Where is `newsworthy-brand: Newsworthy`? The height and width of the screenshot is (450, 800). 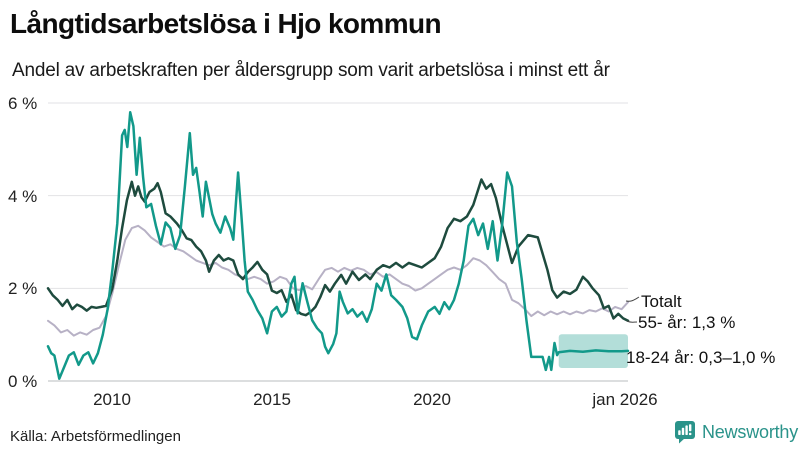 newsworthy-brand: Newsworthy is located at coordinates (736, 432).